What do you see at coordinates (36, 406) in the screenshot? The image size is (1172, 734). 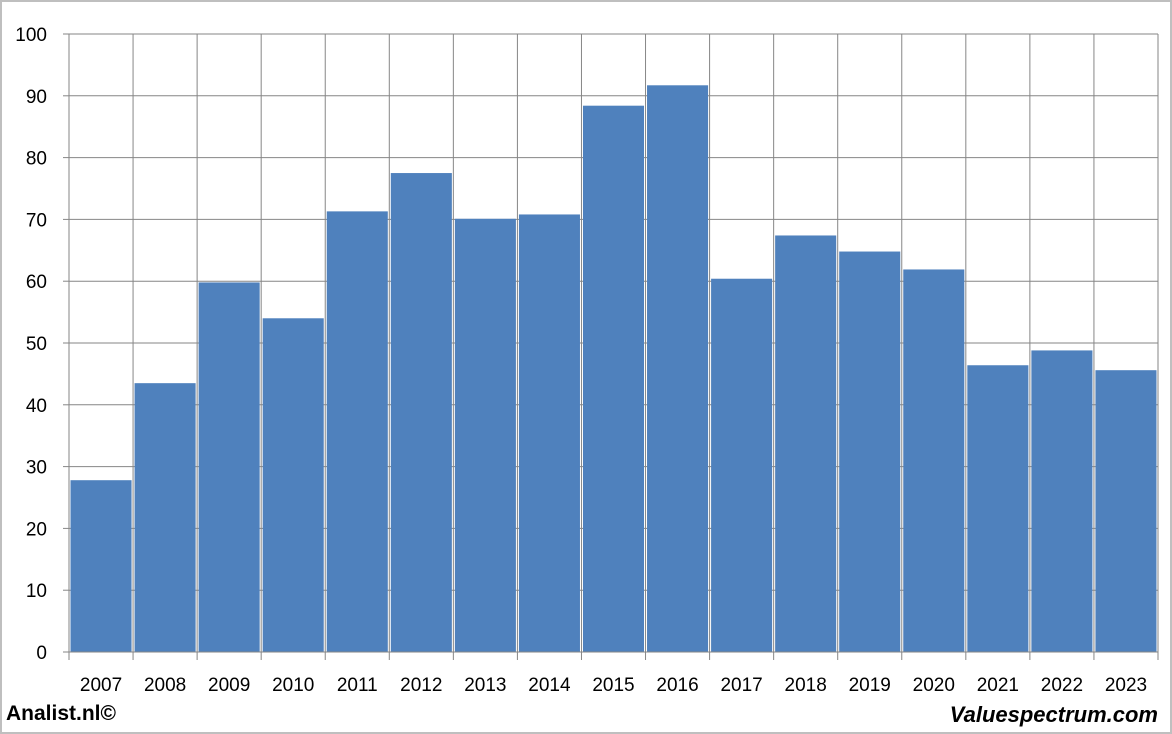 I see `y-tick-label: 40` at bounding box center [36, 406].